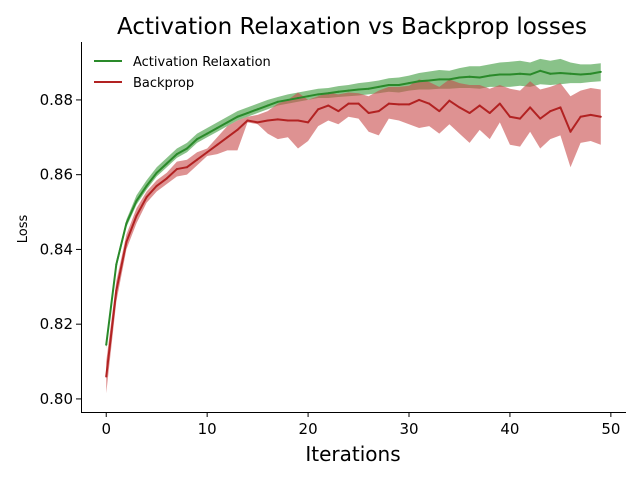  I want to click on chart-title: Activation Relaxation vs Backprop losses, so click(352, 27).